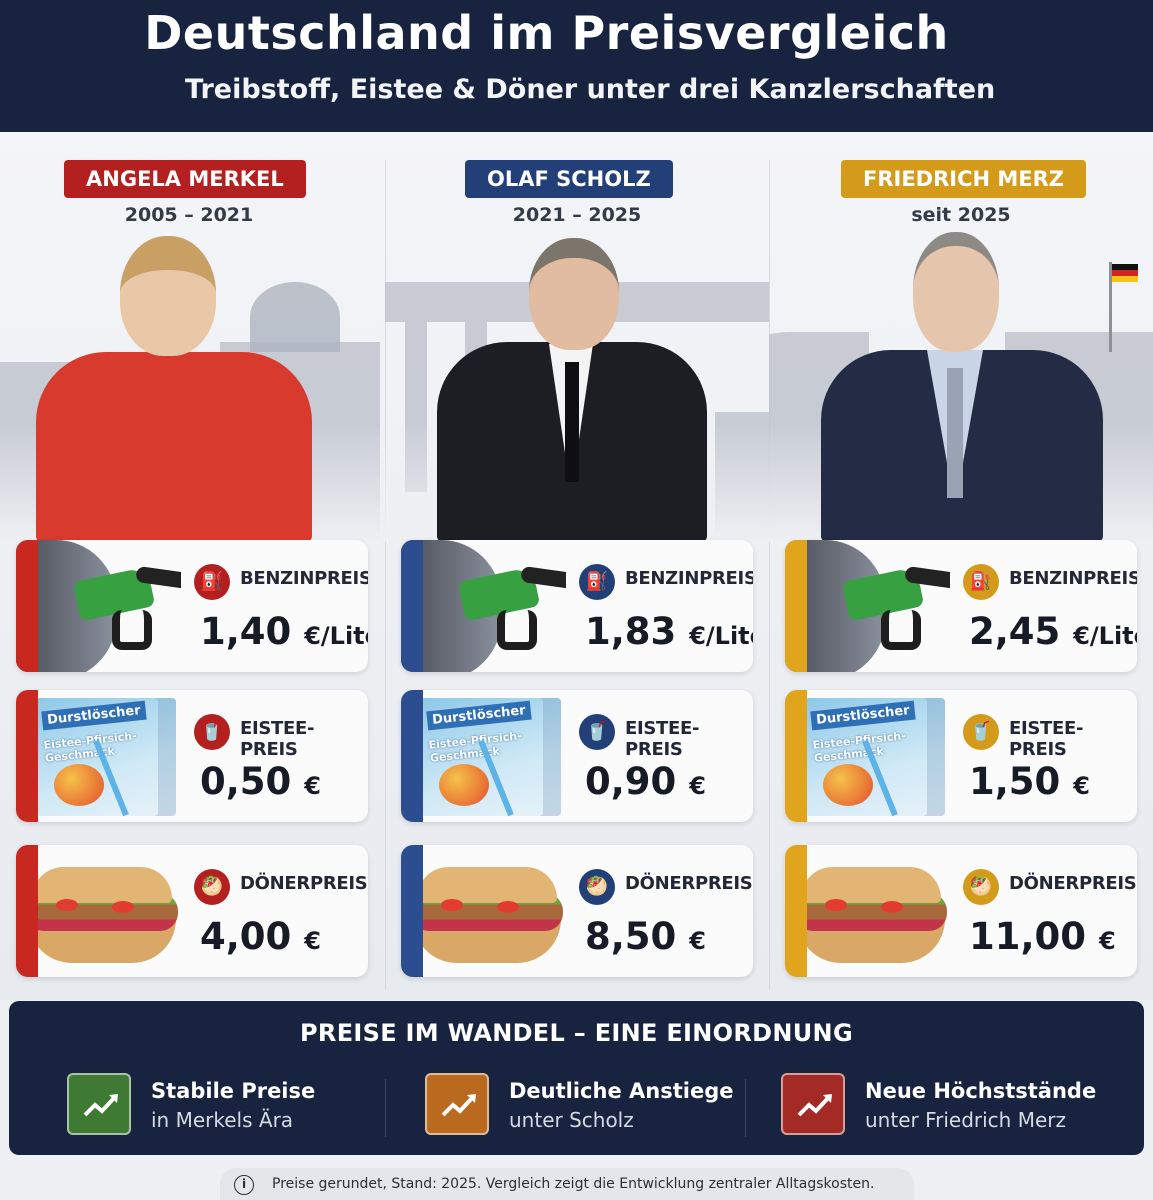  Describe the element at coordinates (961, 911) in the screenshot. I see `doener-card: 🥙 DÖNERPREIS 11,00 €` at that location.